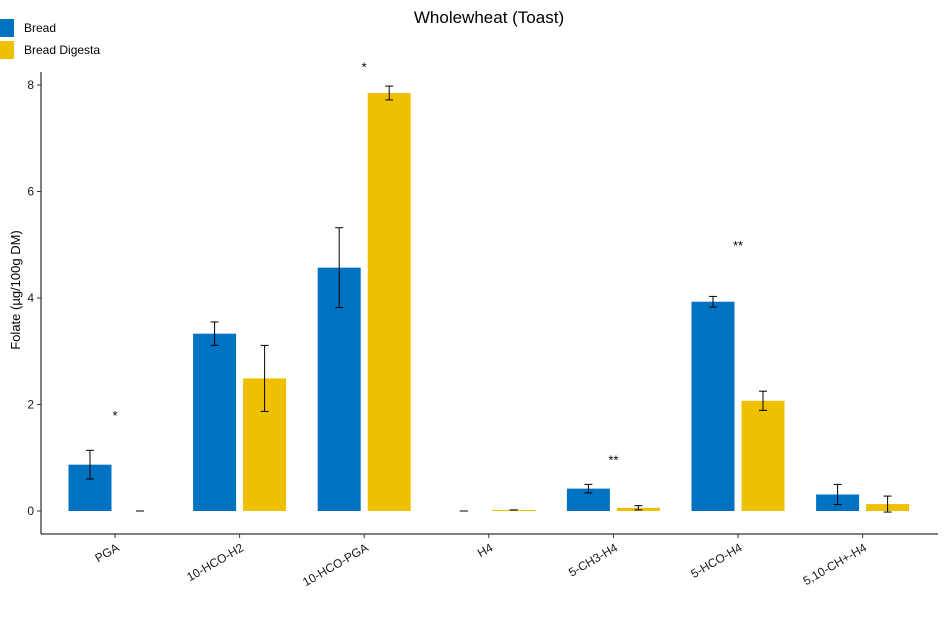 Image resolution: width=945 pixels, height=621 pixels. Describe the element at coordinates (30, 405) in the screenshot. I see `y-tick-label-2: 2` at that location.